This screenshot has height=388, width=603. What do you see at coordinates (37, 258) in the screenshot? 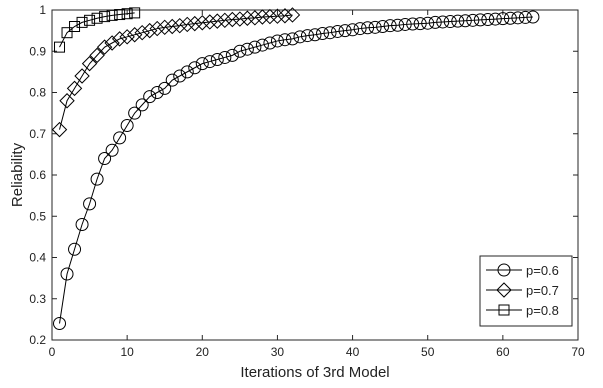
I see `y-tick-label: 0.4` at bounding box center [37, 258].